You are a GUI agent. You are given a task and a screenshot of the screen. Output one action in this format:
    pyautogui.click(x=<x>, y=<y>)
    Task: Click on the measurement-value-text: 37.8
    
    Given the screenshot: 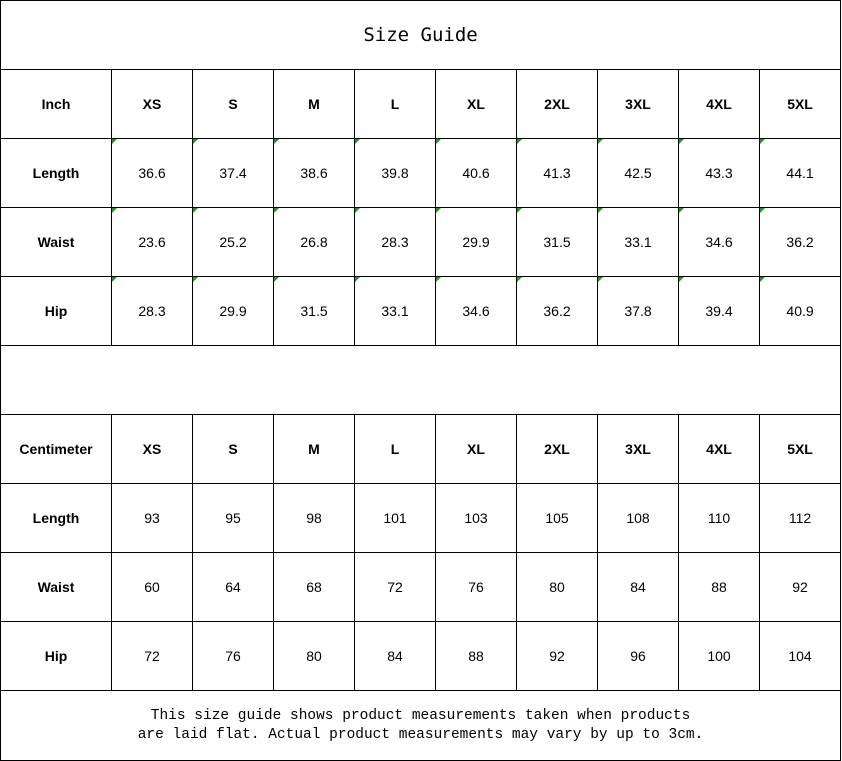 What is the action you would take?
    pyautogui.click(x=638, y=311)
    